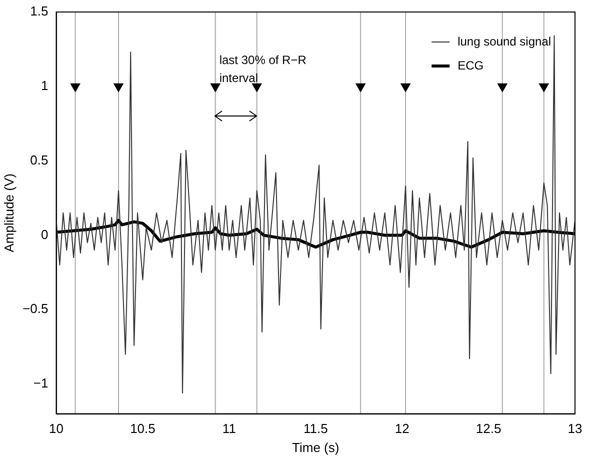 The image size is (589, 456). I want to click on annotation: last 30% of R−R interval, so click(263, 69).